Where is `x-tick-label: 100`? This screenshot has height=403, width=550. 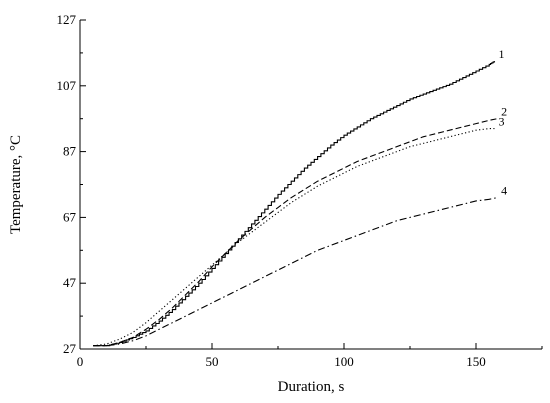 x-tick-label: 100 is located at coordinates (344, 361).